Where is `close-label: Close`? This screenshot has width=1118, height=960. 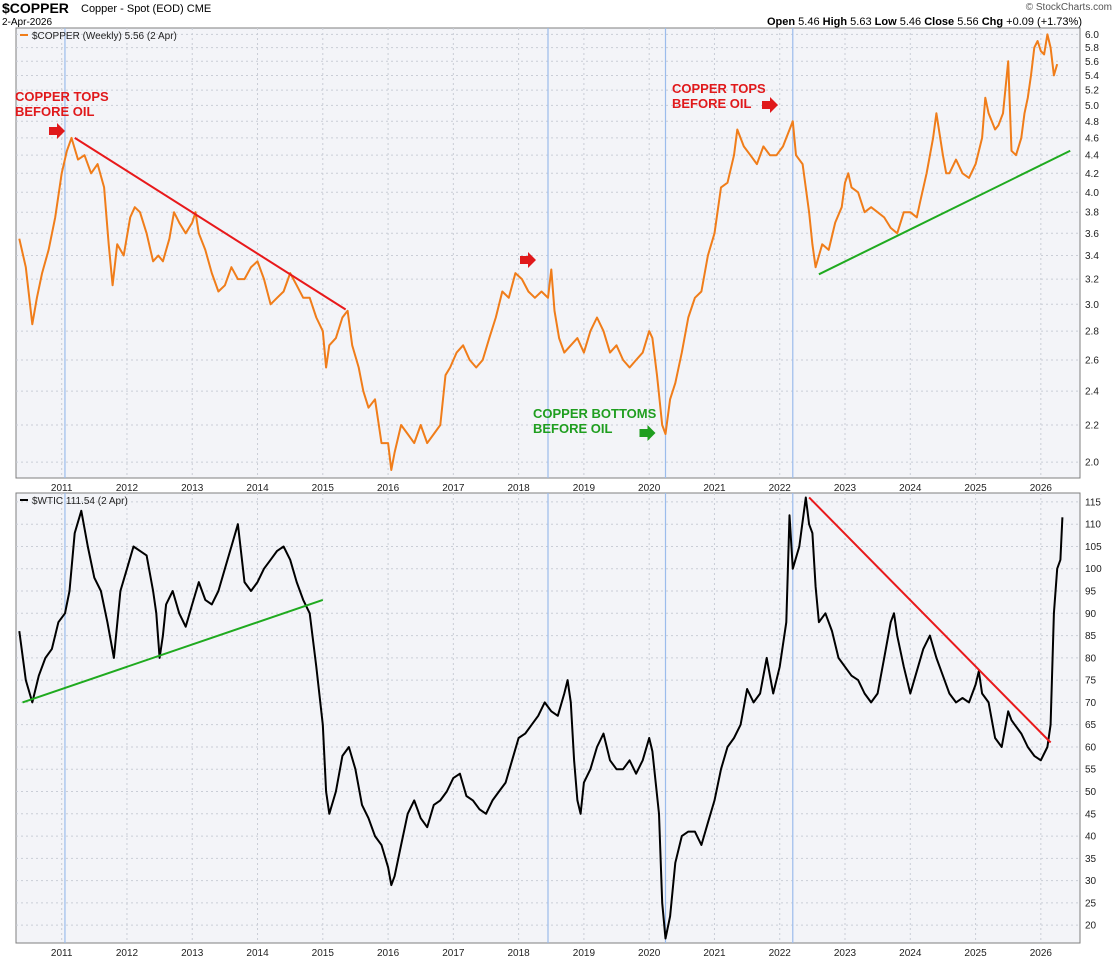
close-label: Close is located at coordinates (939, 22).